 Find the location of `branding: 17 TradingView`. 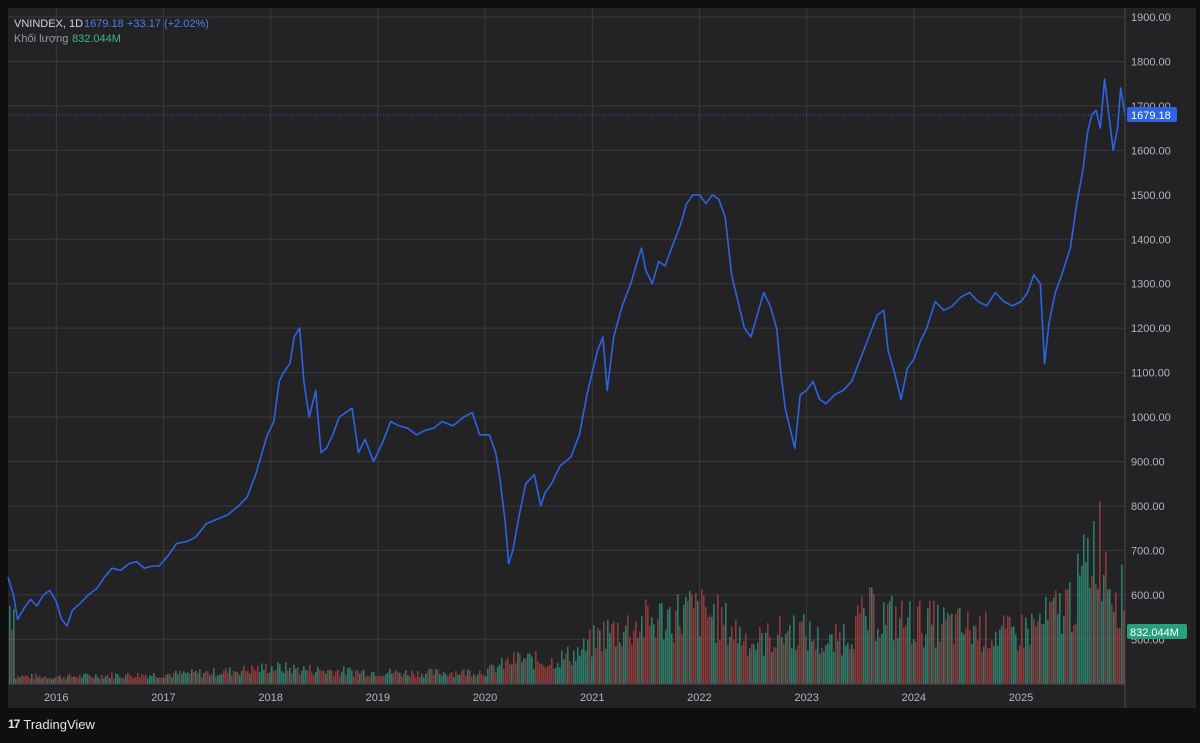

branding: 17 TradingView is located at coordinates (51, 724).